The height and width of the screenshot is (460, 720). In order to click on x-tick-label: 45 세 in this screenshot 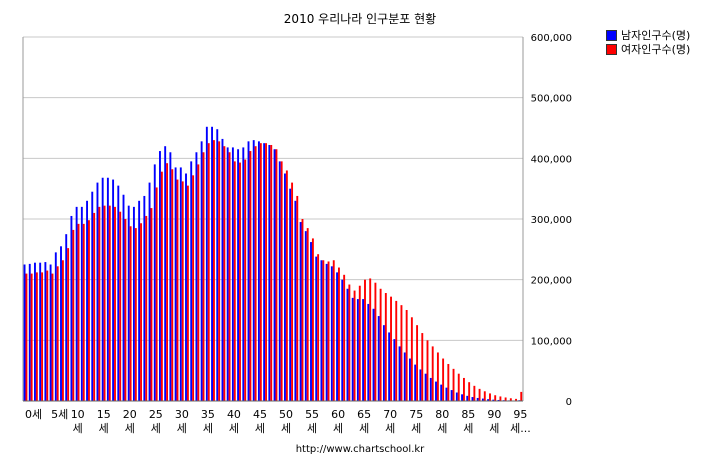, I will do `click(260, 421)`.